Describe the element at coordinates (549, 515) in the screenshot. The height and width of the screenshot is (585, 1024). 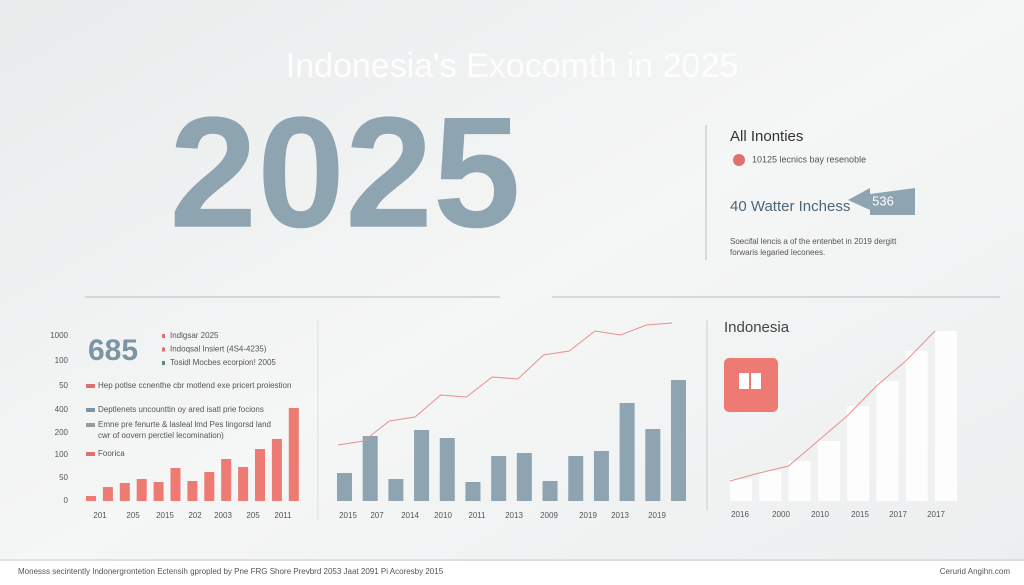
I see `x-label: 2009` at that location.